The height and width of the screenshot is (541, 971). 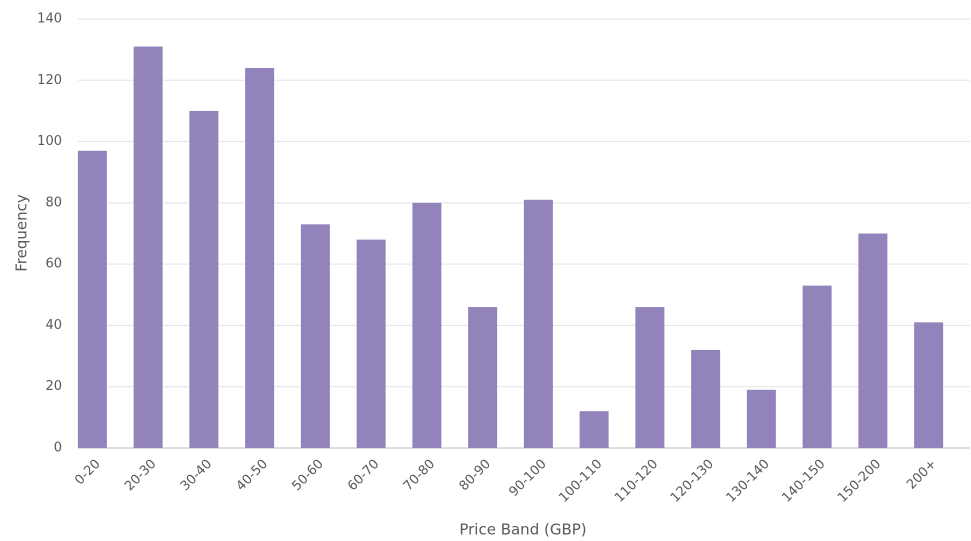 What do you see at coordinates (636, 481) in the screenshot?
I see `x-tick-label: 110-120` at bounding box center [636, 481].